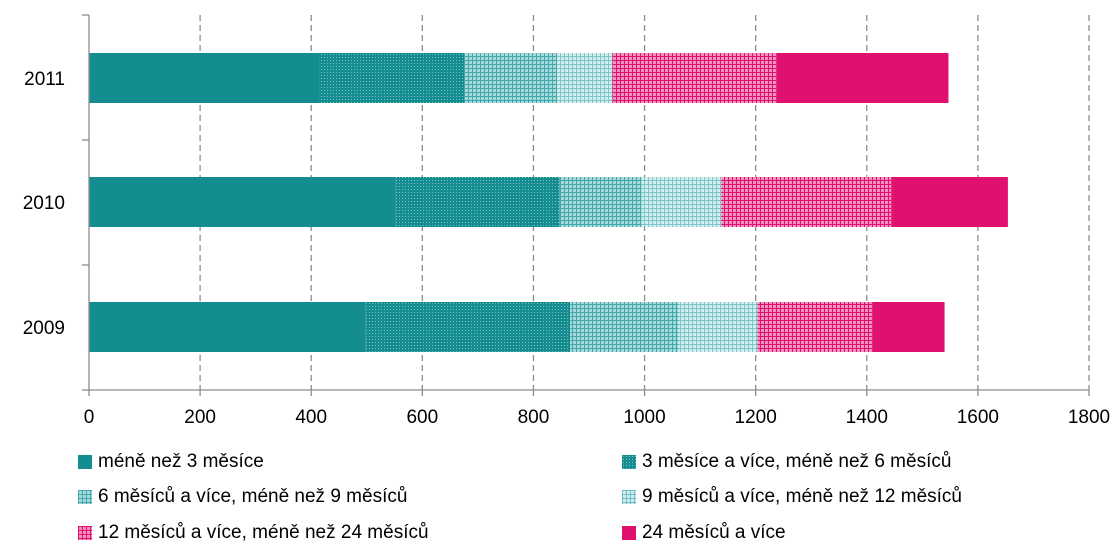 Image resolution: width=1114 pixels, height=547 pixels. I want to click on x-tick-label: 1600, so click(978, 417).